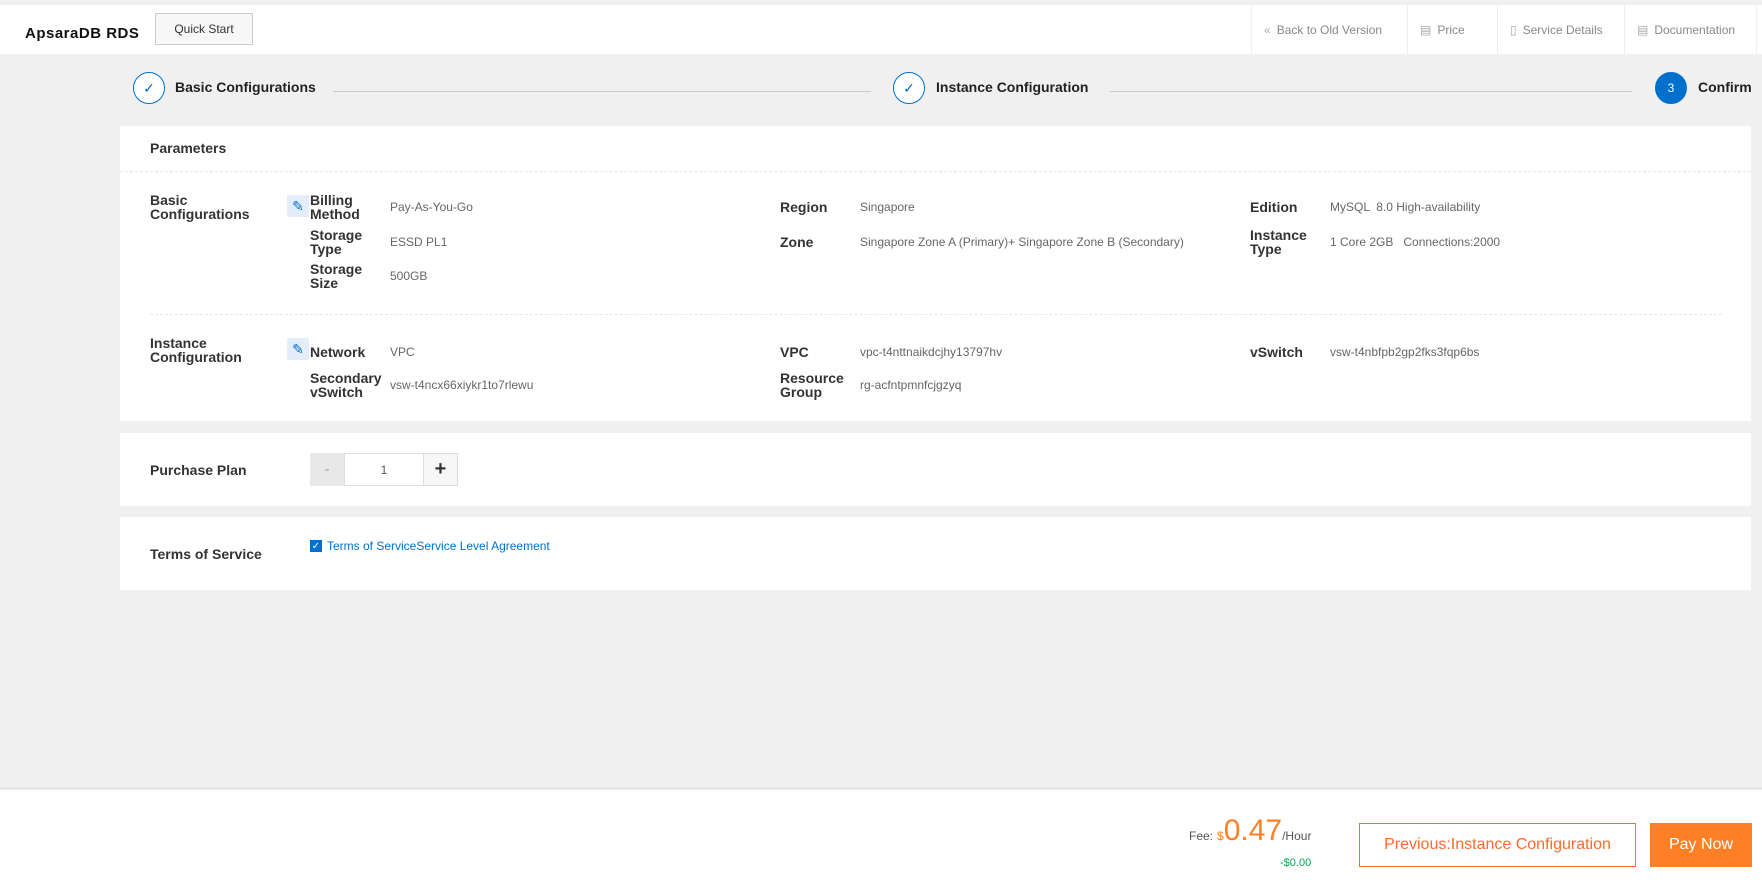 The image size is (1762, 885). I want to click on step-confirm: Confirm, so click(1725, 87).